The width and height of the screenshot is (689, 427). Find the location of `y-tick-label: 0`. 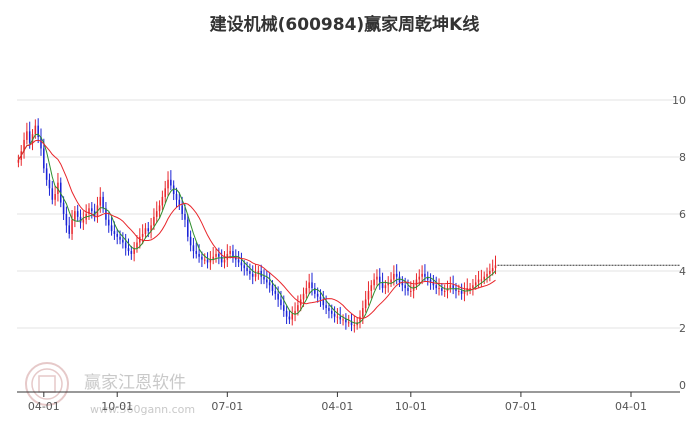

y-tick-label: 0 is located at coordinates (682, 385).